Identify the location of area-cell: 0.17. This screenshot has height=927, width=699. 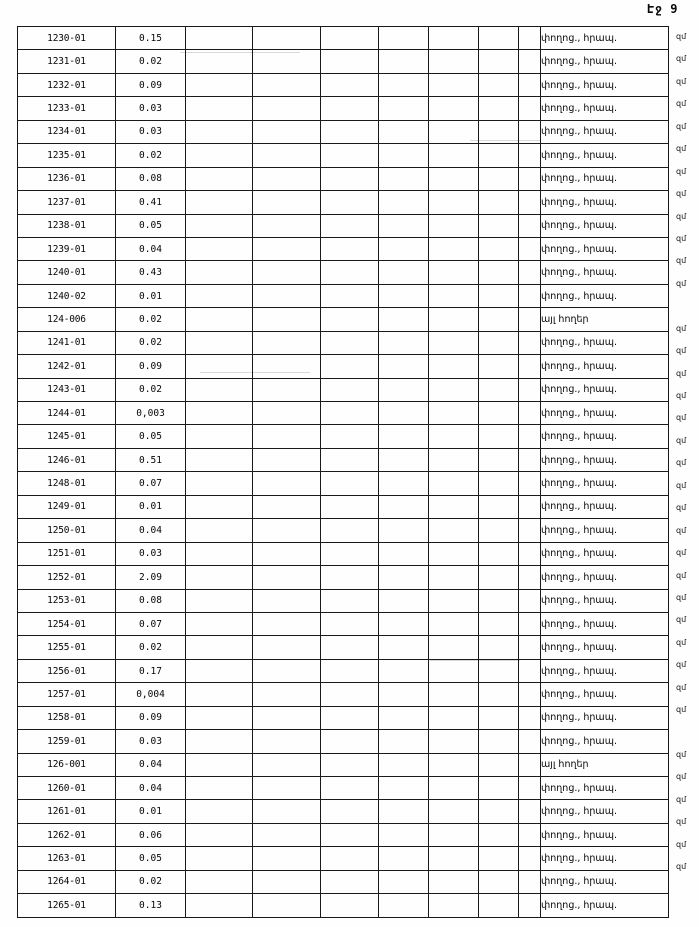
(150, 671).